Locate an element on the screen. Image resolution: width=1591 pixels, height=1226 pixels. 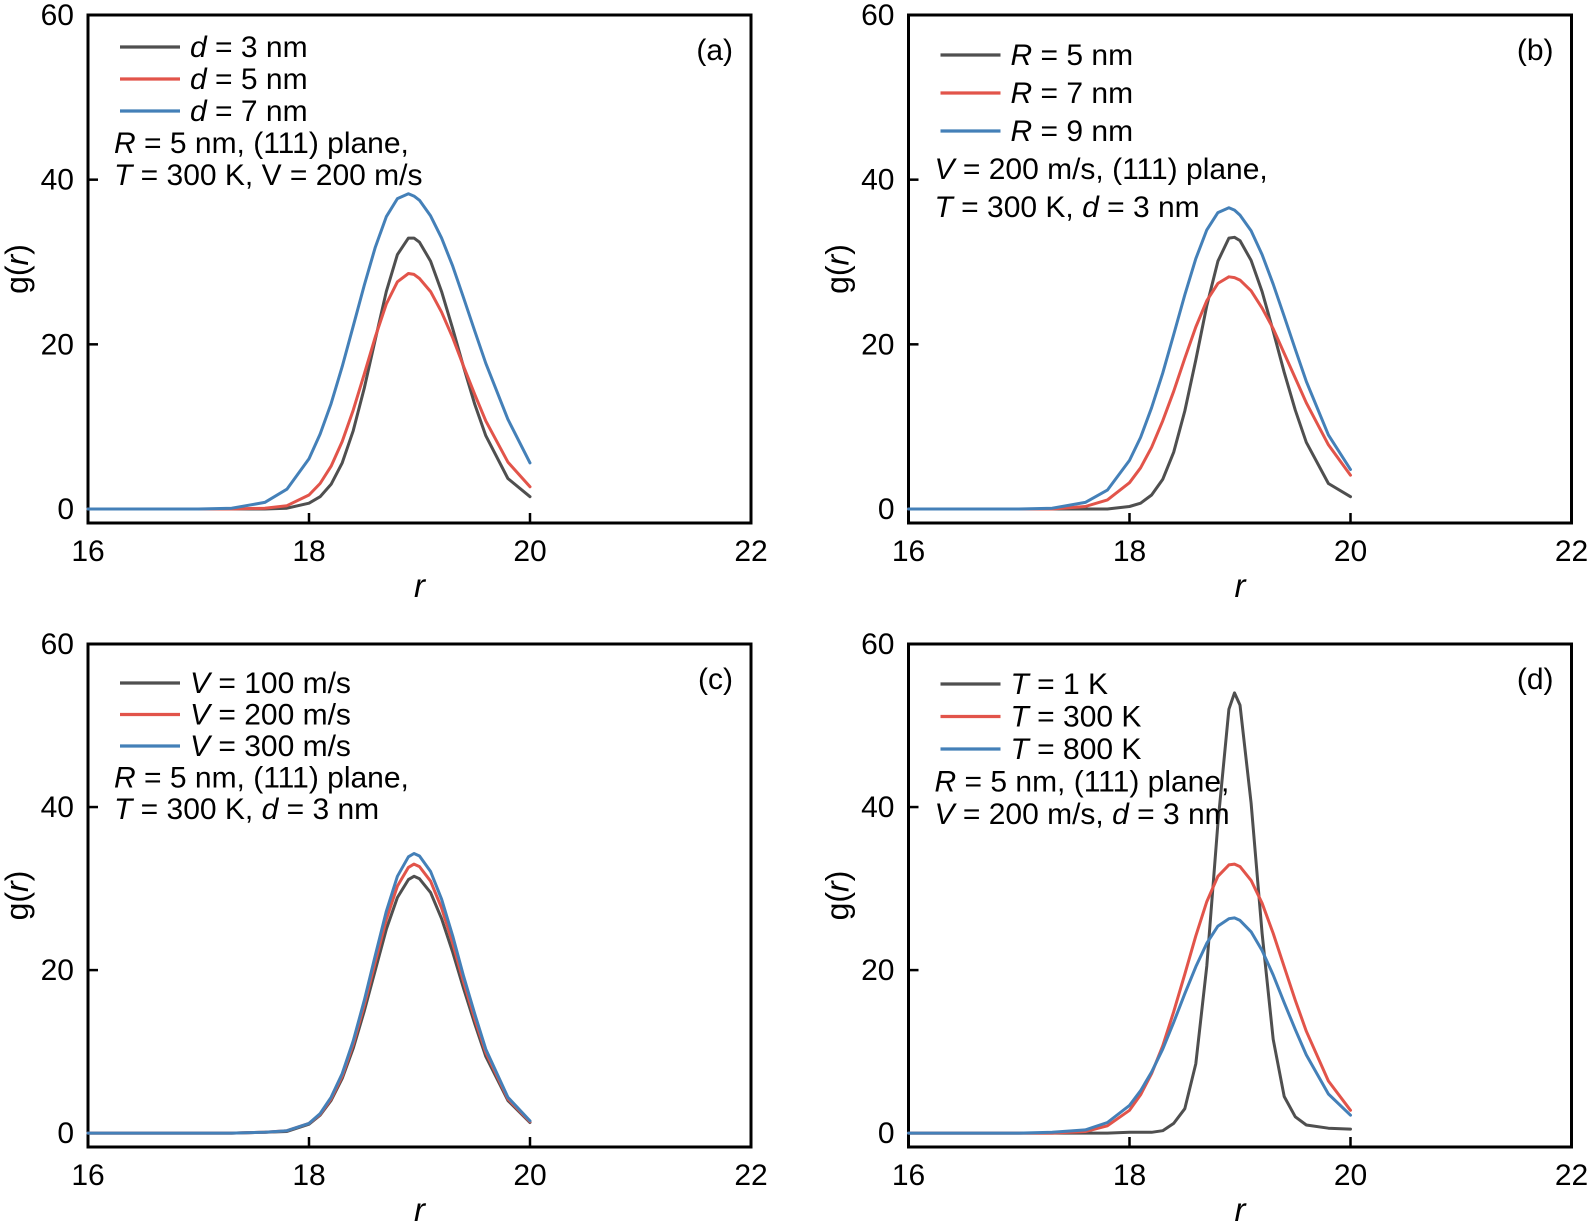
legend-label: V = 200 m/s is located at coordinates (270, 715).